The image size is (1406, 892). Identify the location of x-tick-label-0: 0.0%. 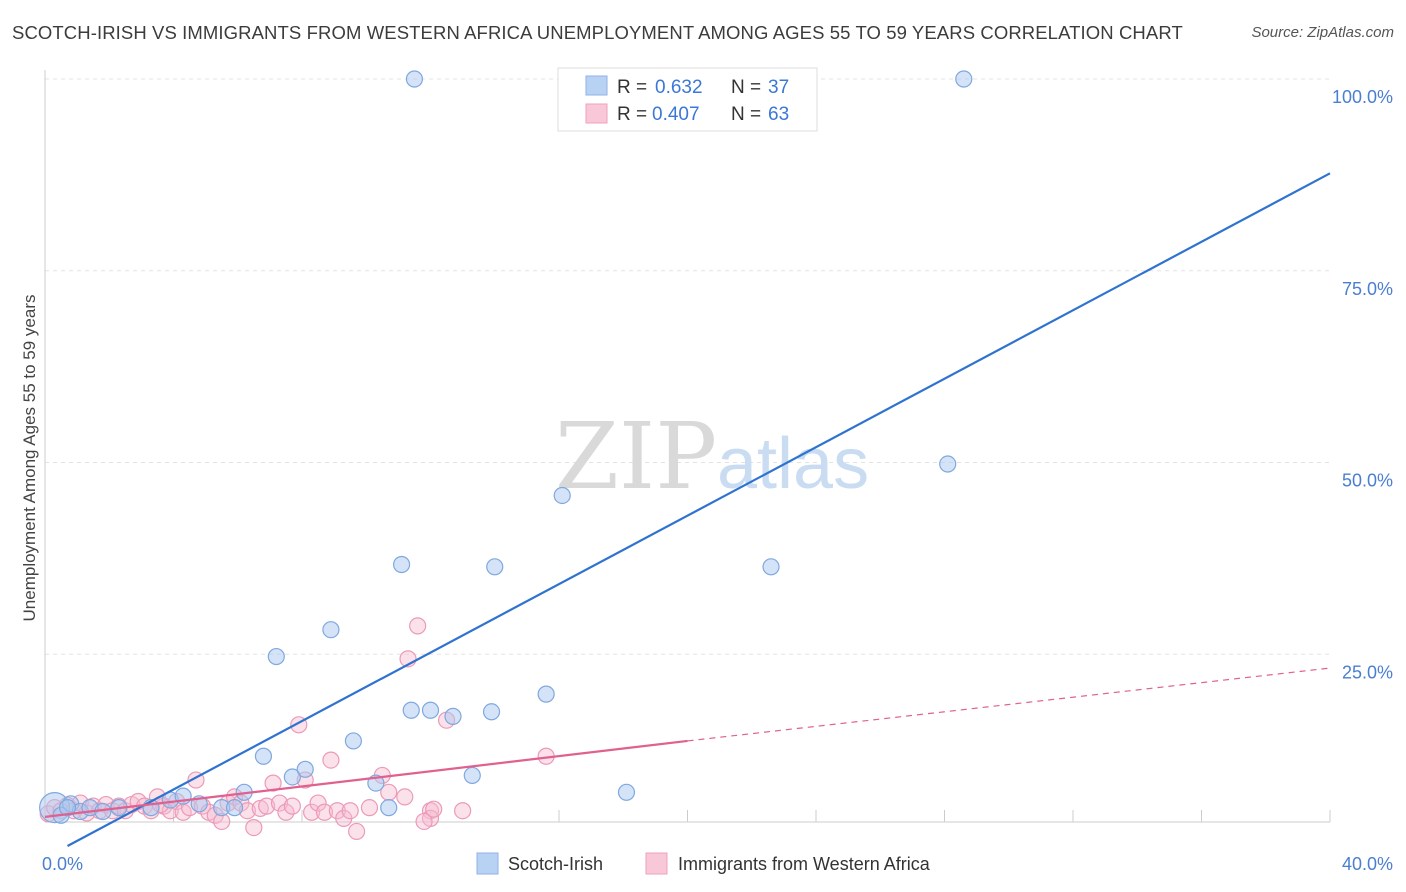
(62, 864).